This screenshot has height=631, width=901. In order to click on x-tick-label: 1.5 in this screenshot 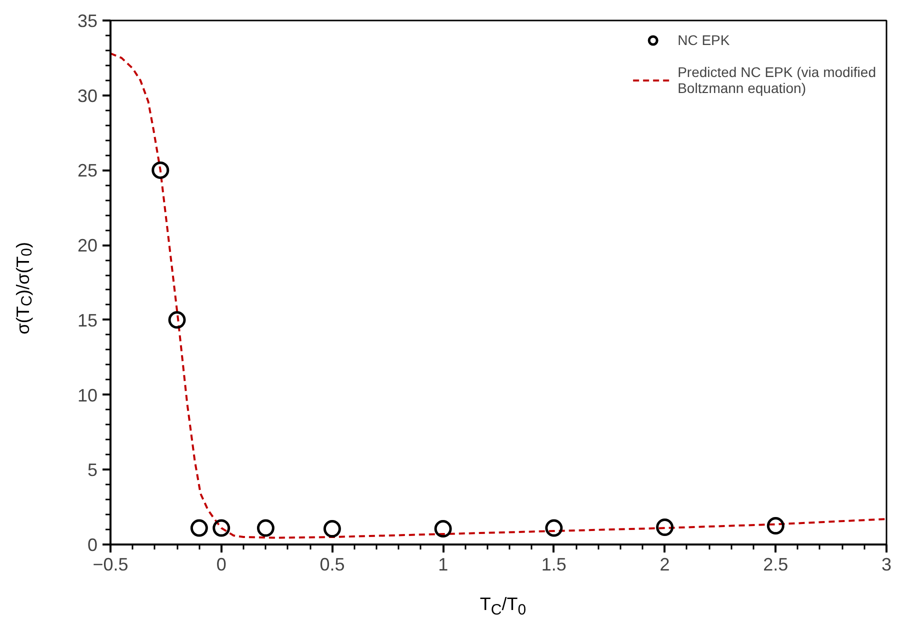, I will do `click(553, 564)`.